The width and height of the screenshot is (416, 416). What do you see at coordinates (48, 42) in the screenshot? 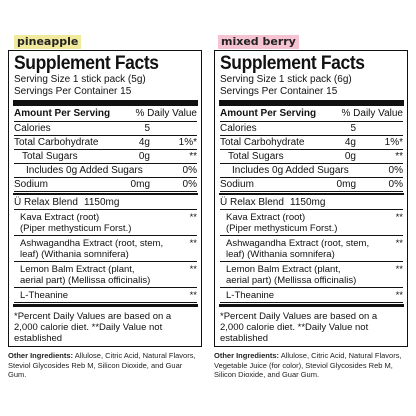
I see `flavor-tag-pineapple: pineapple` at bounding box center [48, 42].